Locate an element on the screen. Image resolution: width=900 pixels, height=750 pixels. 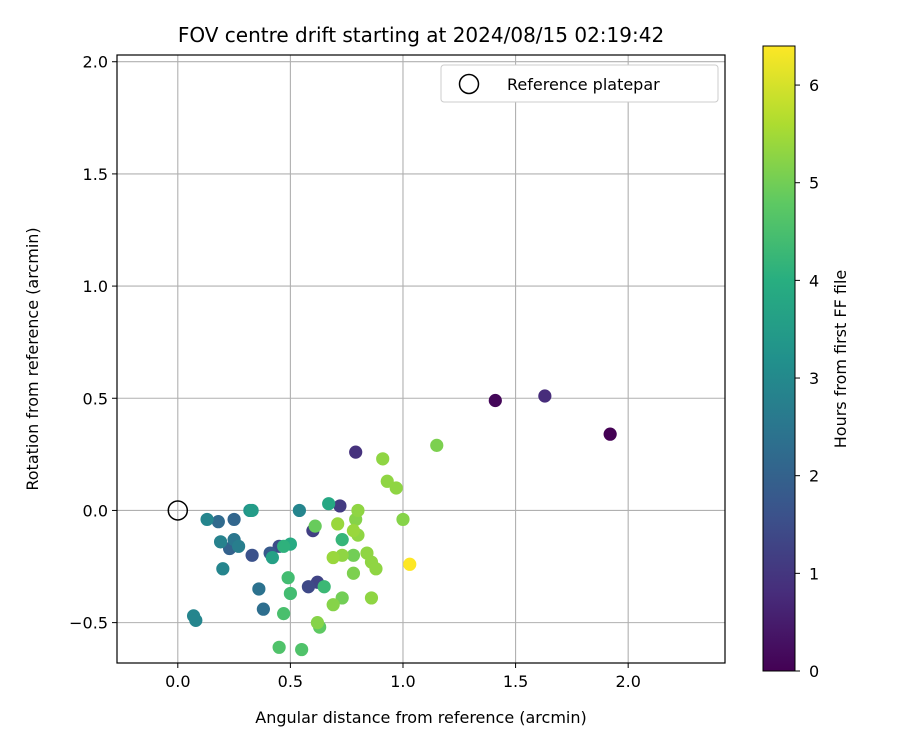
colorbar-label: Hours from first FF file is located at coordinates (840, 359).